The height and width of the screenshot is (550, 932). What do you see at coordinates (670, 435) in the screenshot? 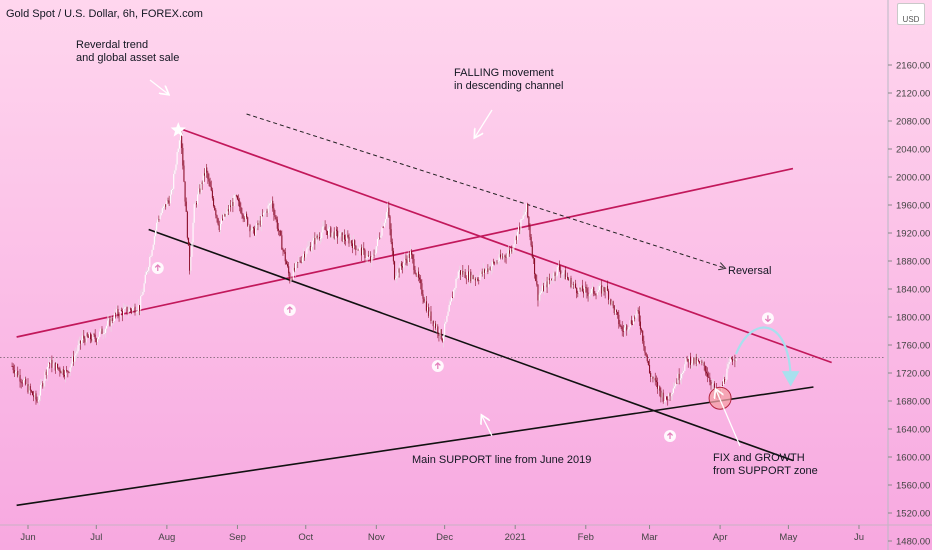
I see `arrow-up-icon` at bounding box center [670, 435].